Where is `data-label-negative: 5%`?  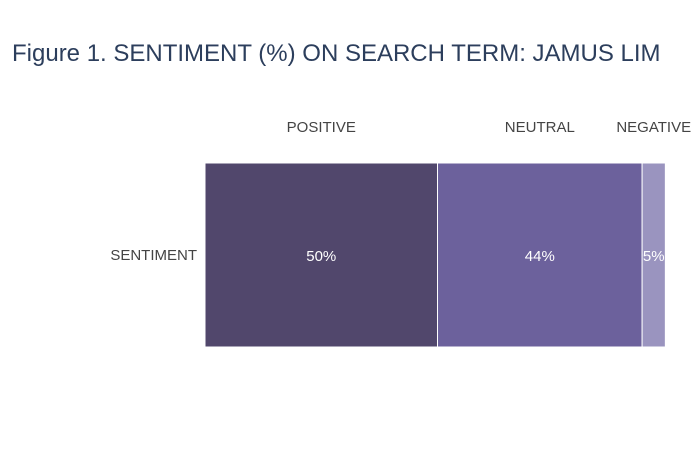
data-label-negative: 5% is located at coordinates (654, 256).